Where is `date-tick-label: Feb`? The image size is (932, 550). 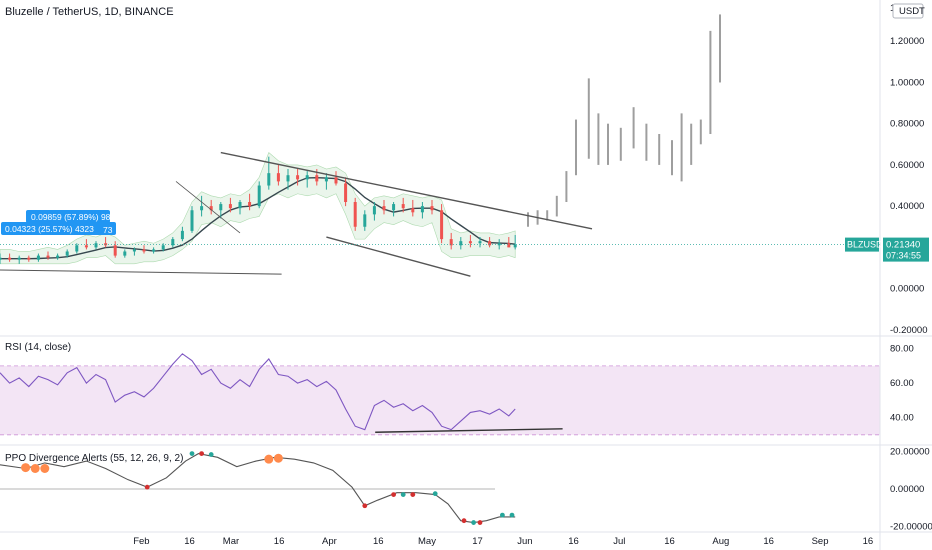 date-tick-label: Feb is located at coordinates (141, 541).